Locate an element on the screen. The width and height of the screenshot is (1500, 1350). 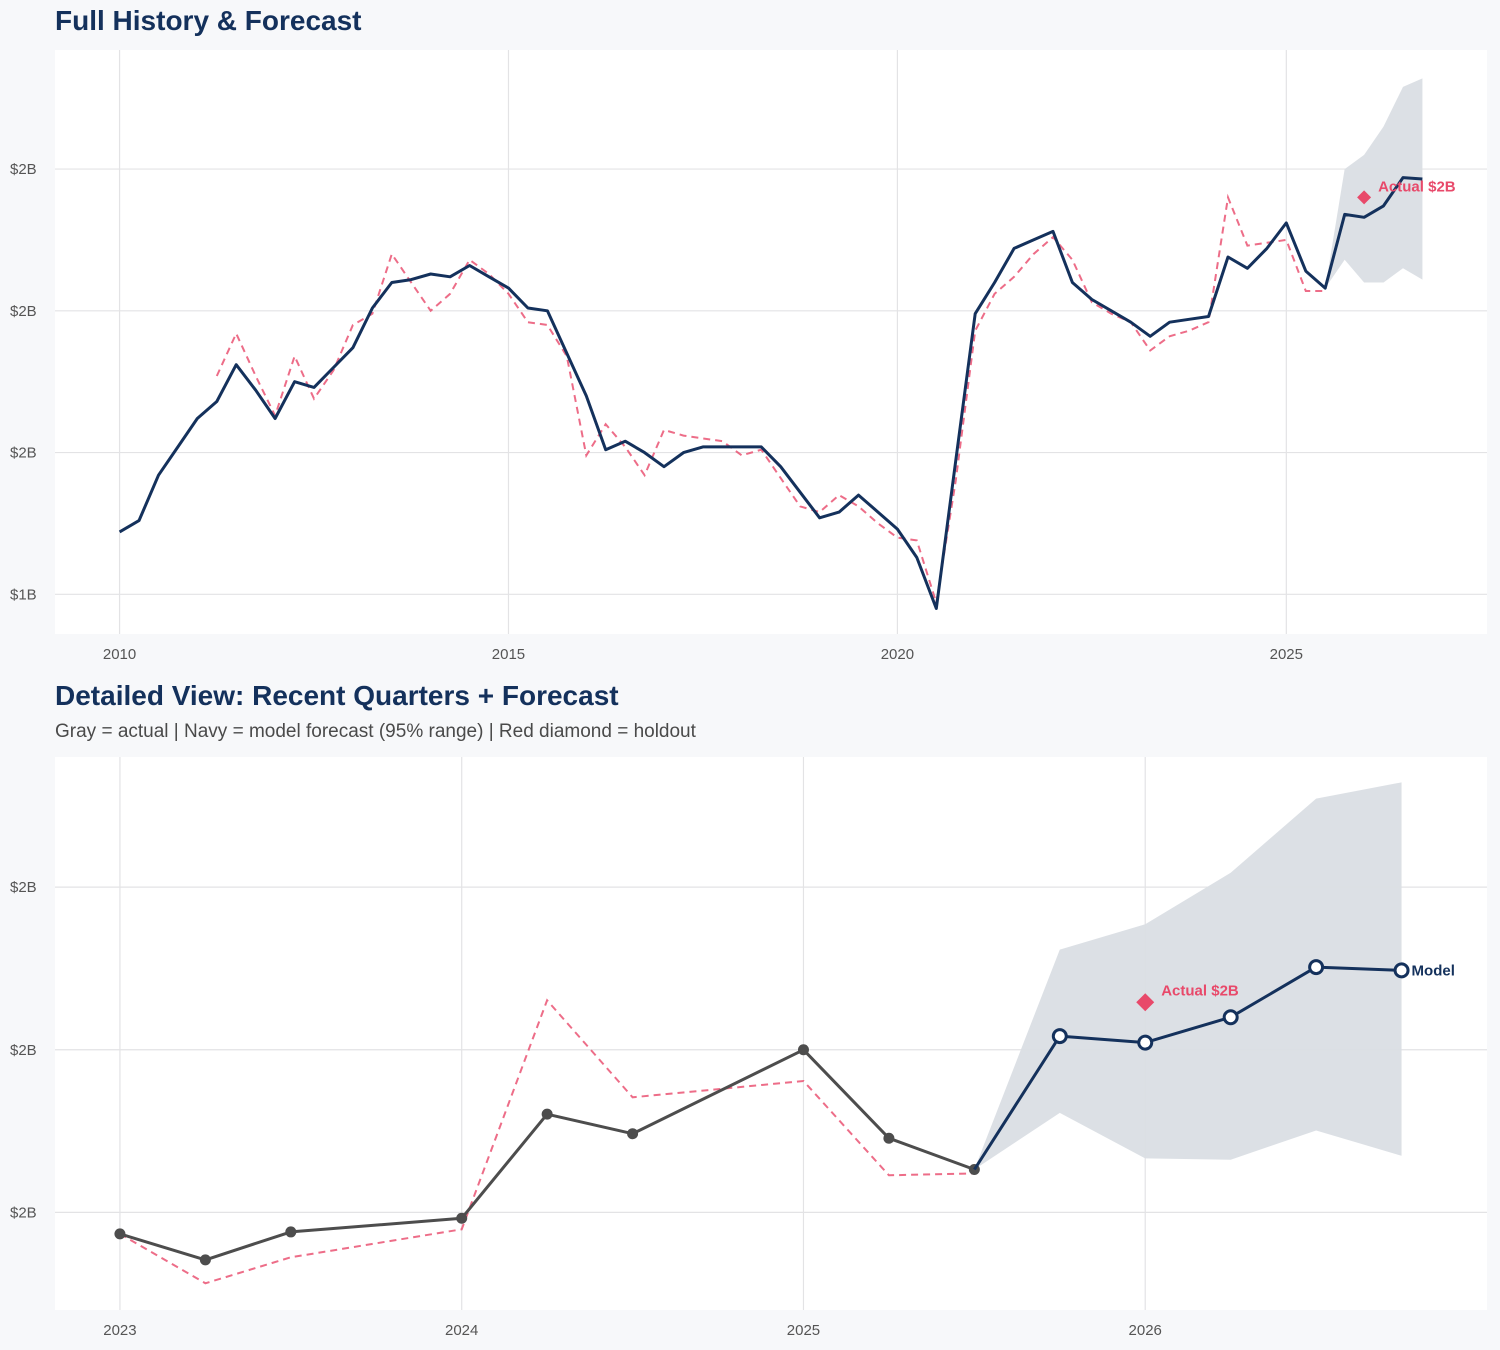
x-tick-label: 2020 is located at coordinates (897, 654).